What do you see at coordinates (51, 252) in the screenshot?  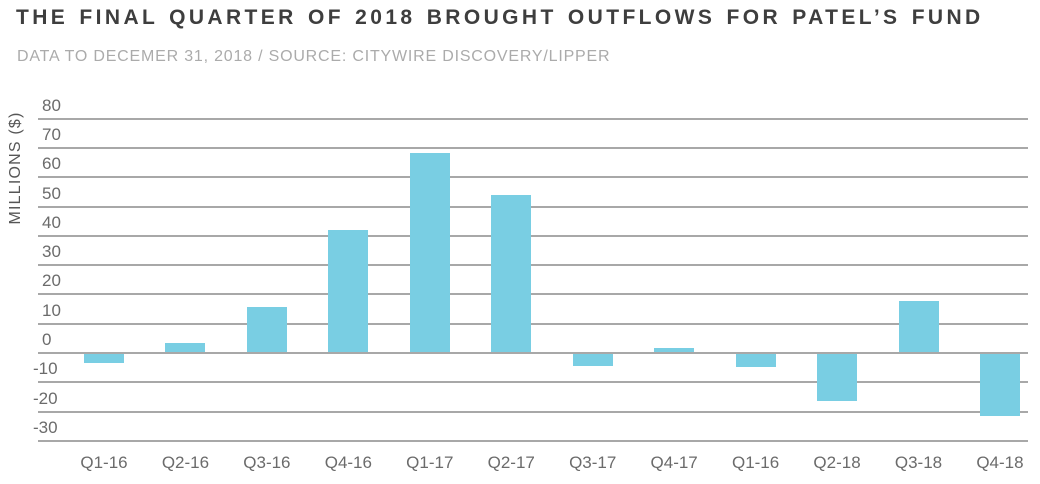 I see `y-axis-tick-label: 30` at bounding box center [51, 252].